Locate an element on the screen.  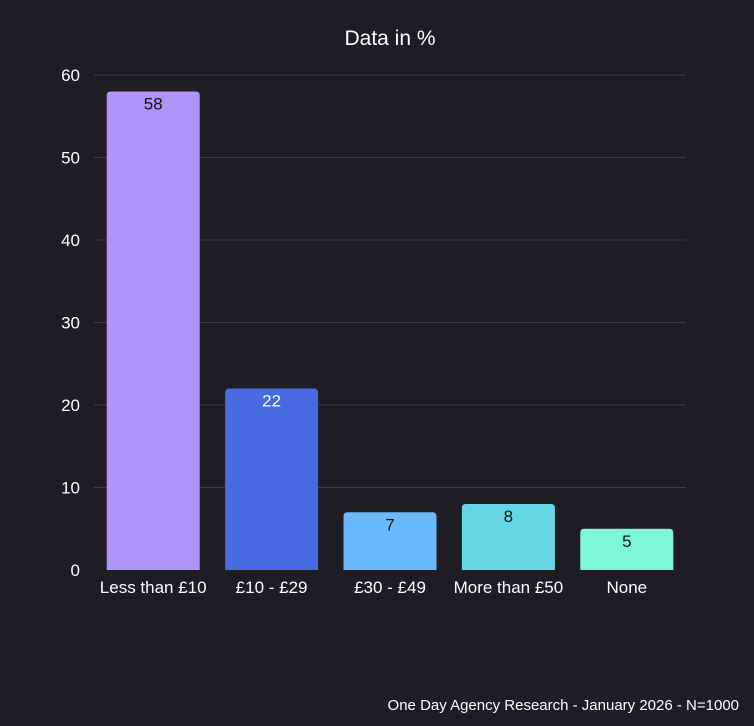
y-tick-label: 10 is located at coordinates (70, 488).